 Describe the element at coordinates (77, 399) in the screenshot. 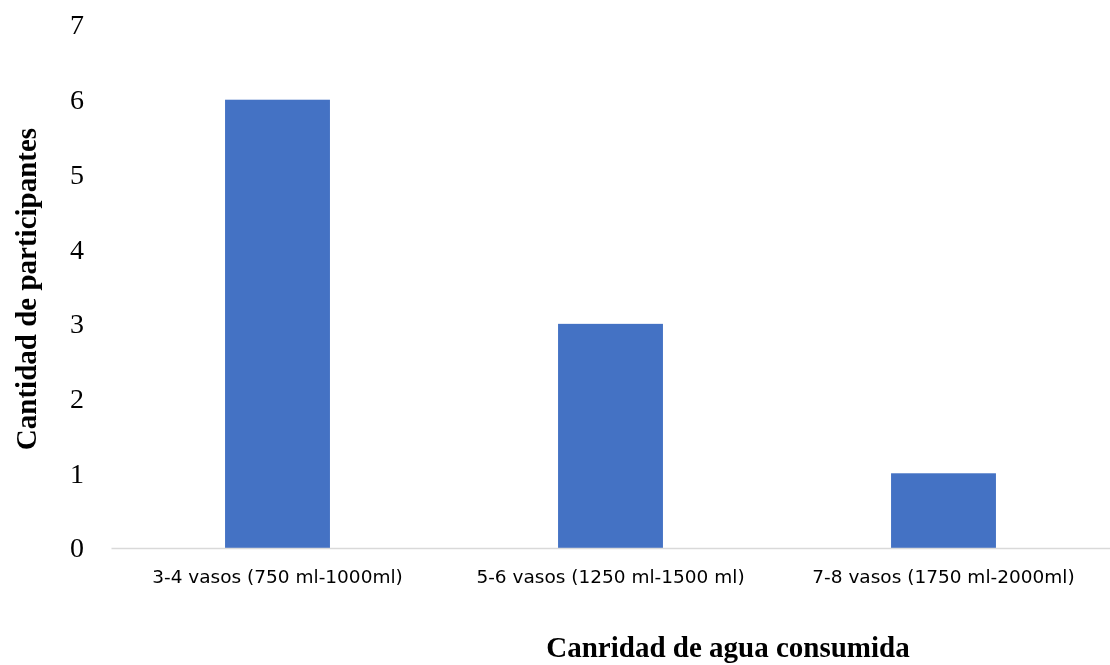

I see `y-tick-label: 2` at that location.